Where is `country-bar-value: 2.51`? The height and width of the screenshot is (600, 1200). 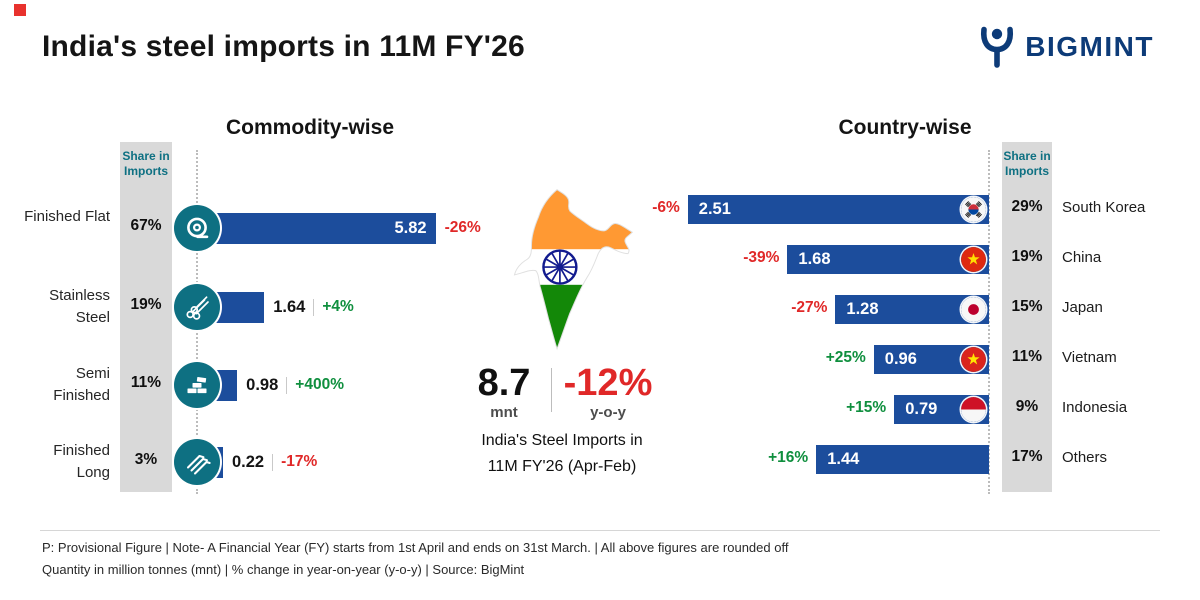
country-bar-value: 2.51 is located at coordinates (714, 208).